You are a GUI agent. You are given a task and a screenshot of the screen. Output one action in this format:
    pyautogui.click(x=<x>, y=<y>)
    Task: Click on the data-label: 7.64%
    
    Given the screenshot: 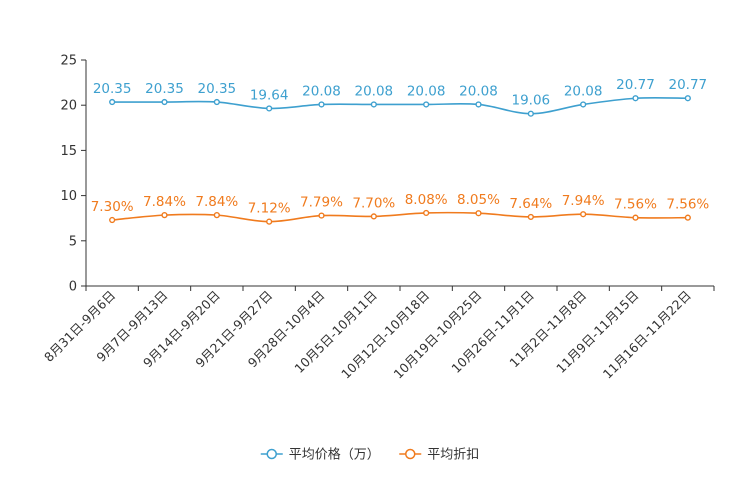 What is the action you would take?
    pyautogui.click(x=530, y=204)
    